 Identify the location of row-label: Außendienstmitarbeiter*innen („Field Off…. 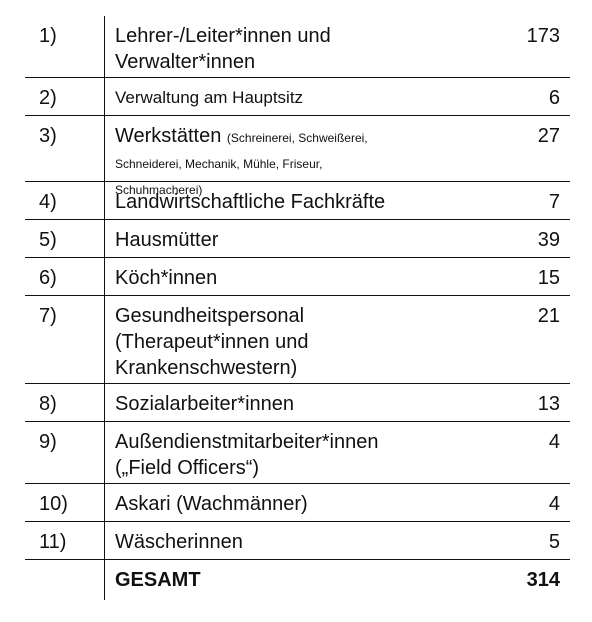
(247, 455).